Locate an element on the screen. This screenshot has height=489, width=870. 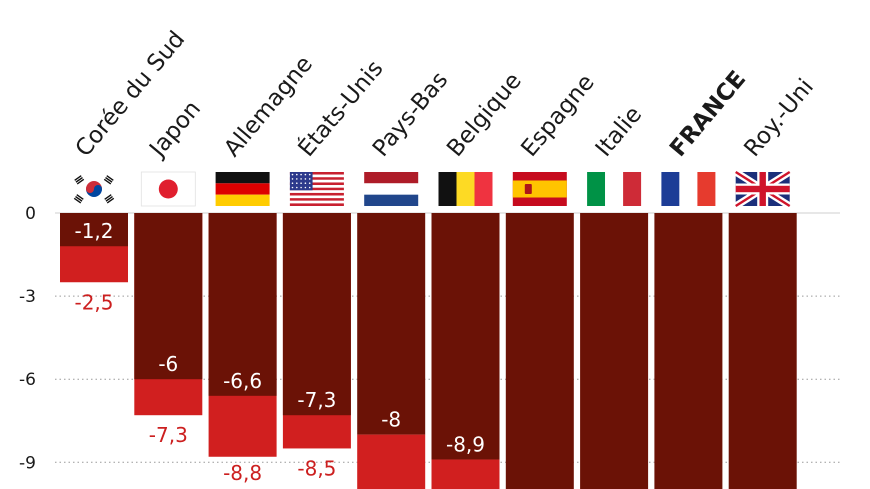
germany-flag-icon is located at coordinates (242, 189).